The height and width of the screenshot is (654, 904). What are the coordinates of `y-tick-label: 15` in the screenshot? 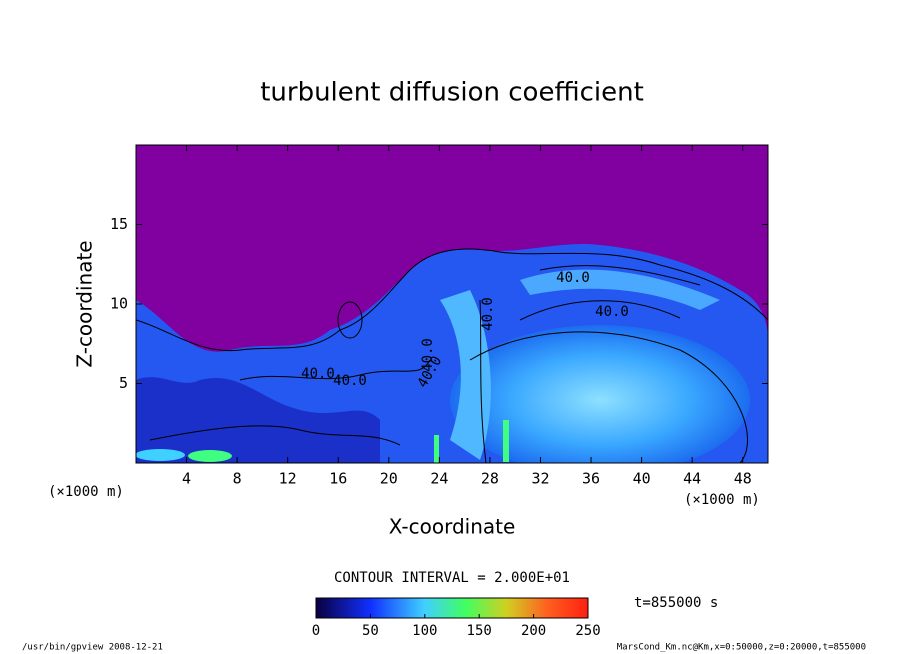 It's located at (119, 224).